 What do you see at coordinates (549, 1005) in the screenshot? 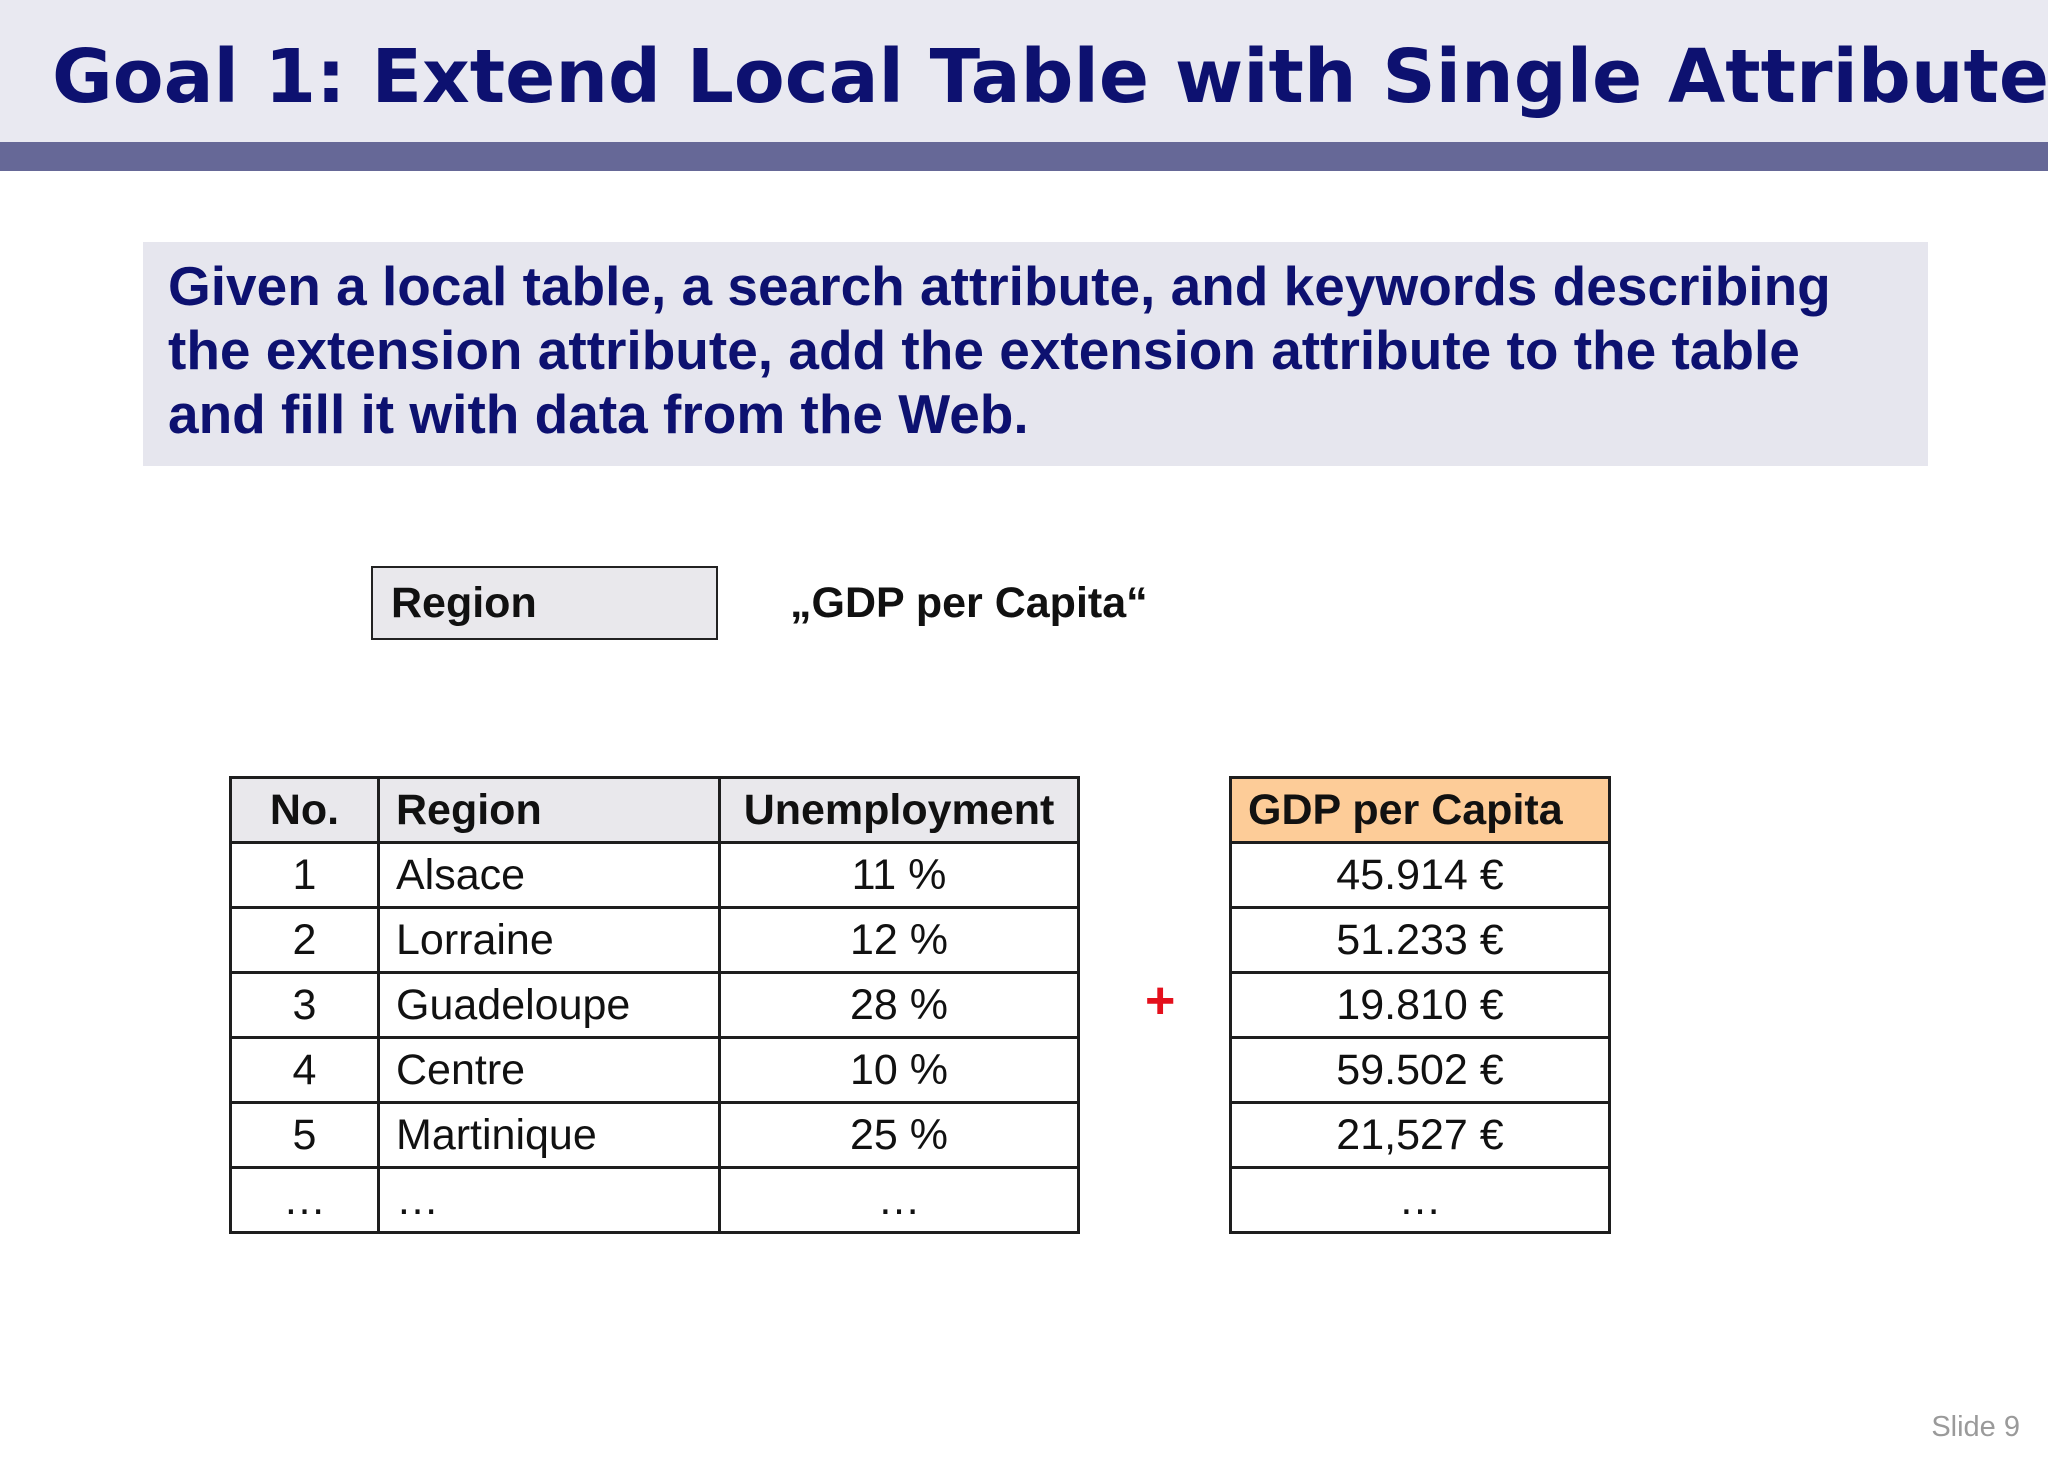
I see `cell-region: Guadeloupe` at bounding box center [549, 1005].